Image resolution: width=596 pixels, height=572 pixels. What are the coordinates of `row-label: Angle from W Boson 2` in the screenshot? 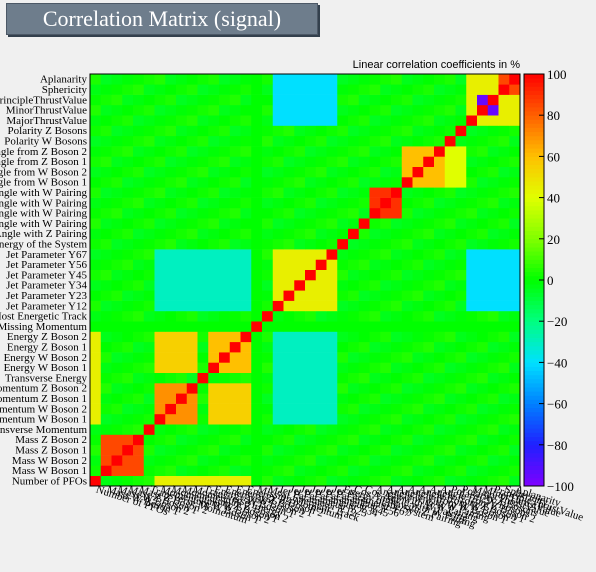 It's located at (43, 172).